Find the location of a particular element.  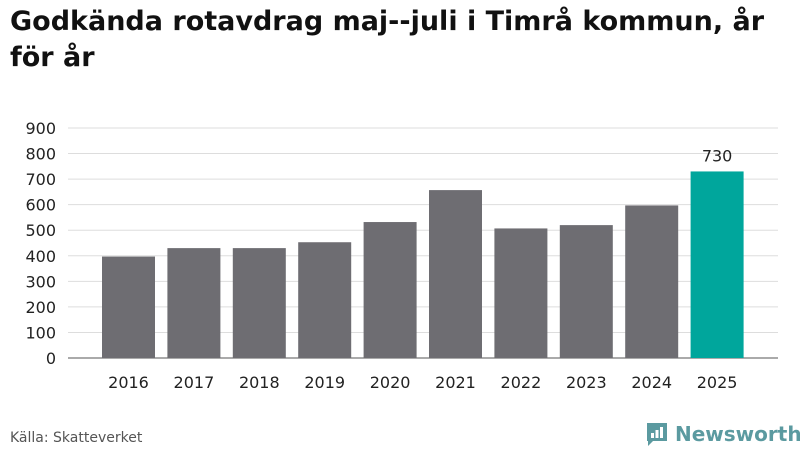

y-tick-label: 200 is located at coordinates (40, 307).